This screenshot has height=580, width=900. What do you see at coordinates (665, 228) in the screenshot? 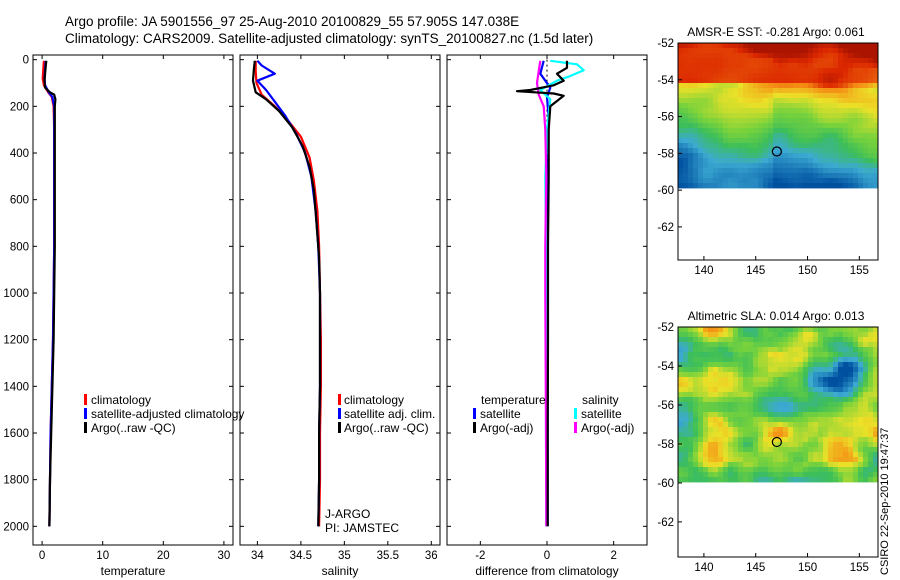
I see `y-tick-label: -62` at bounding box center [665, 228].